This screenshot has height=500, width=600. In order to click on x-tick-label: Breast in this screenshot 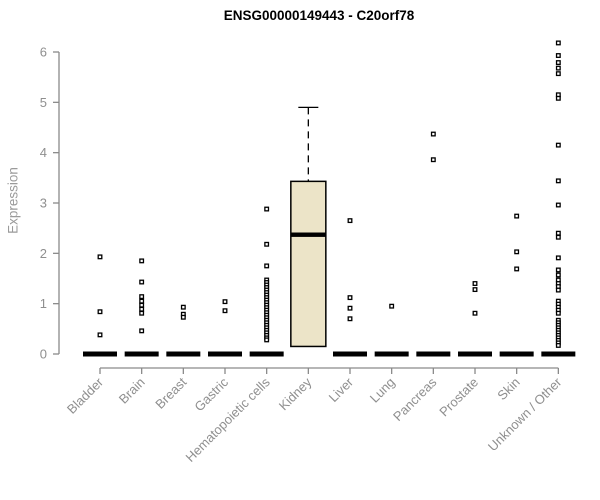, I will do `click(170, 392)`.